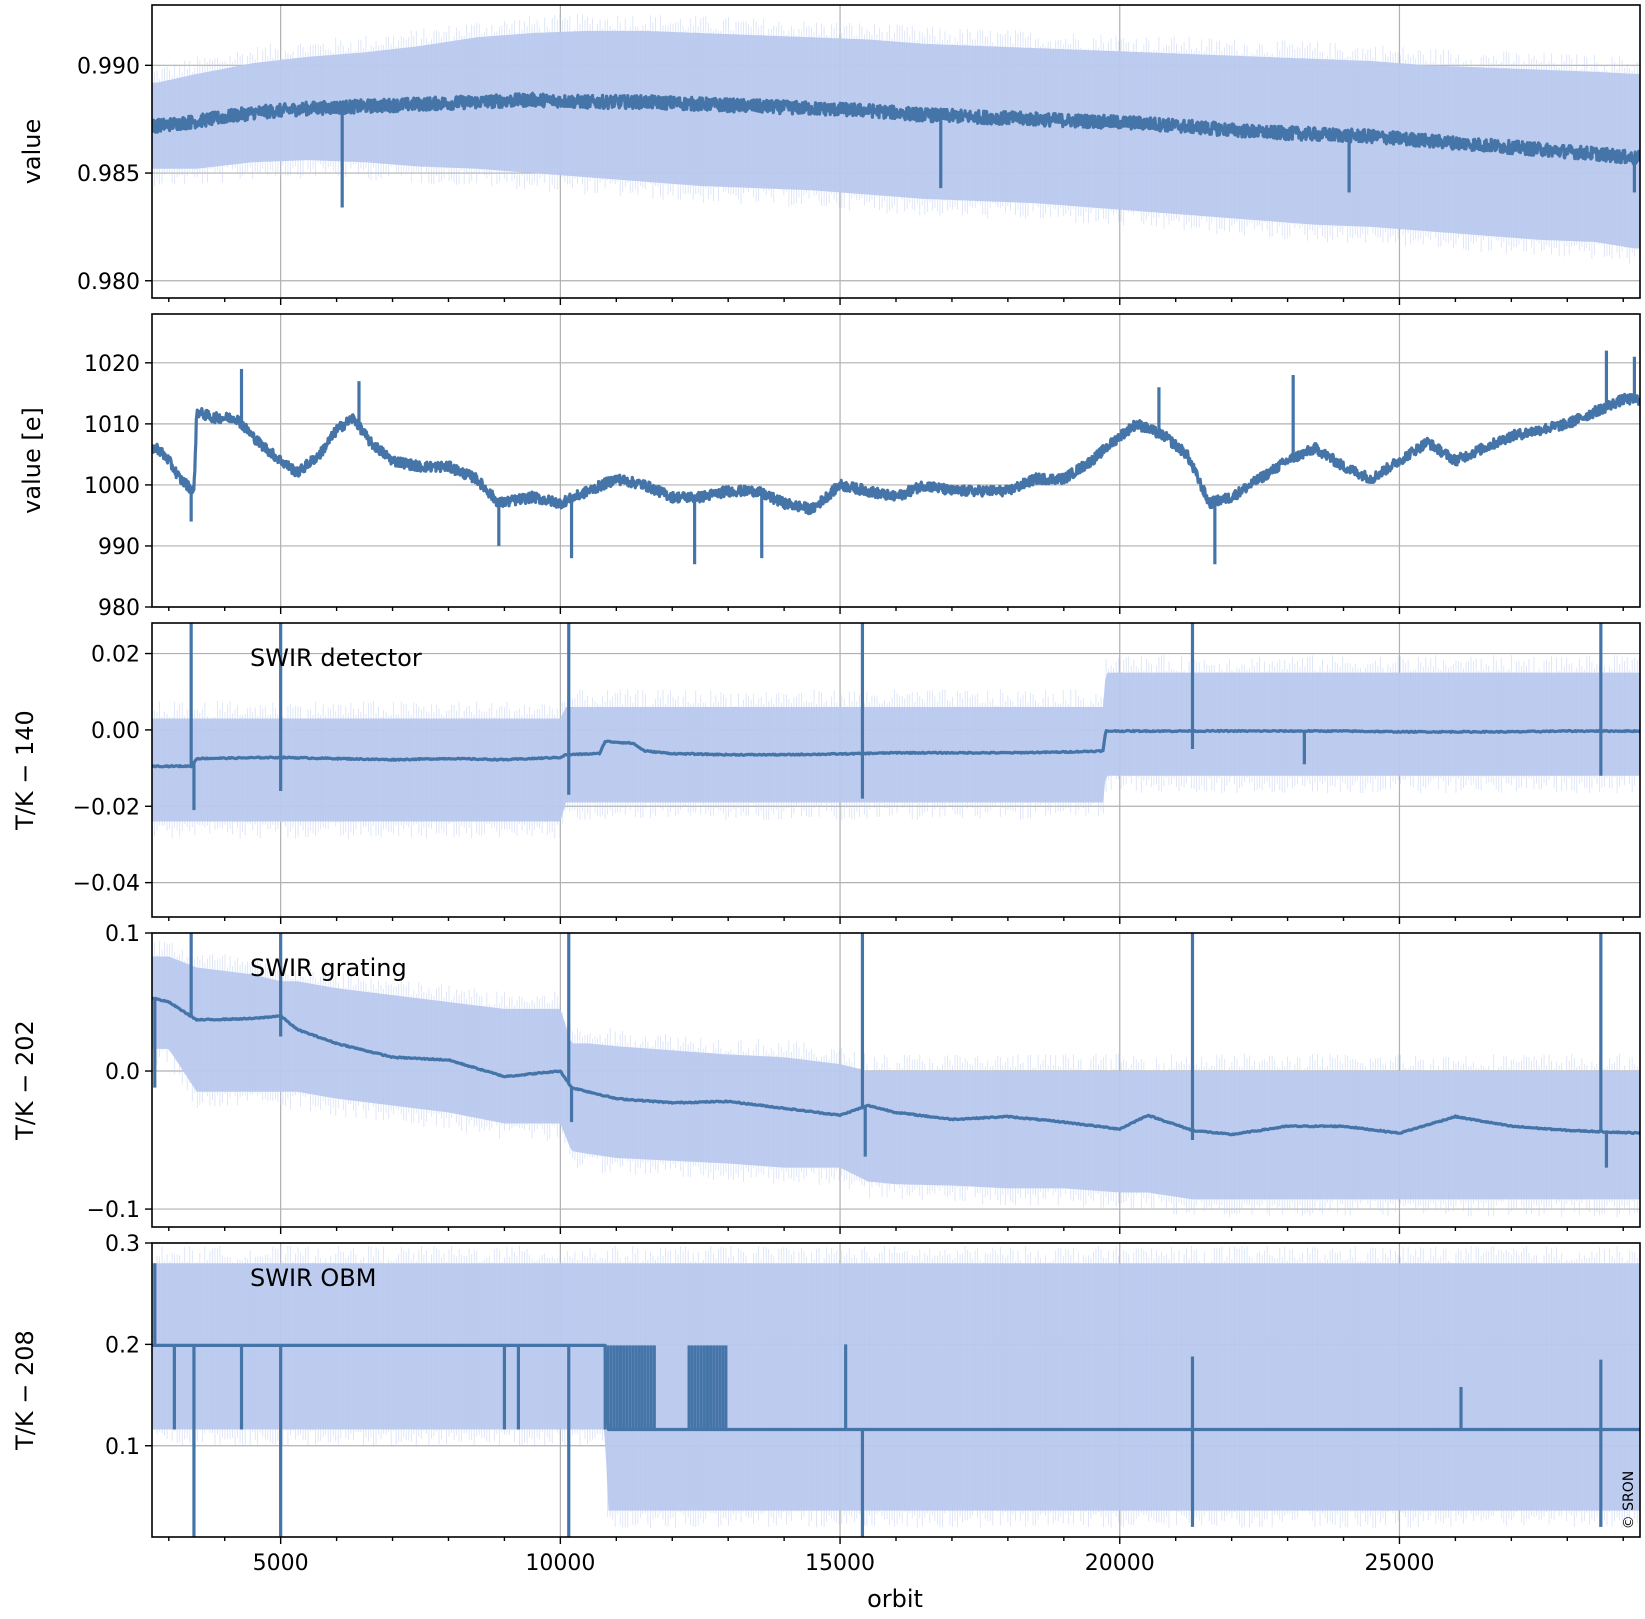 This screenshot has width=1645, height=1619. What do you see at coordinates (115, 731) in the screenshot?
I see `y-tick-label: 0.00` at bounding box center [115, 731].